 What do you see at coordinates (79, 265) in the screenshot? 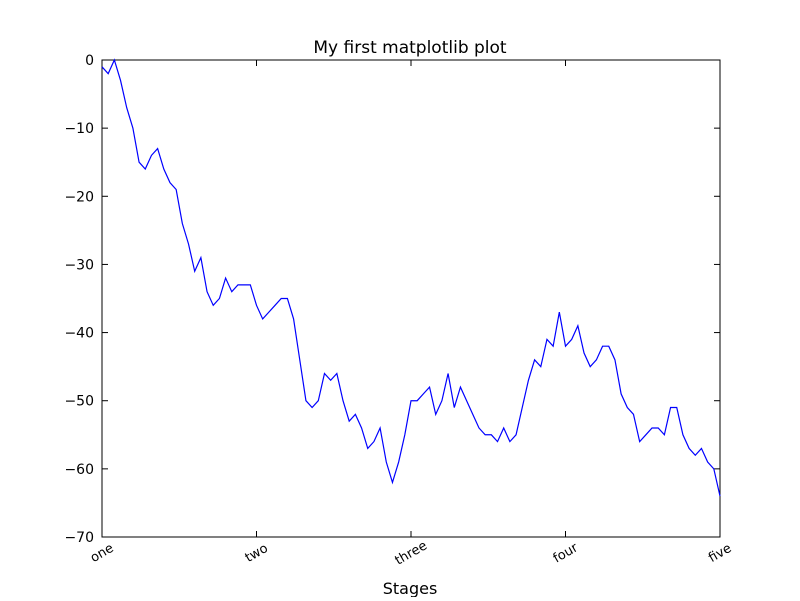
I see `y-tick-label: −30` at bounding box center [79, 265].